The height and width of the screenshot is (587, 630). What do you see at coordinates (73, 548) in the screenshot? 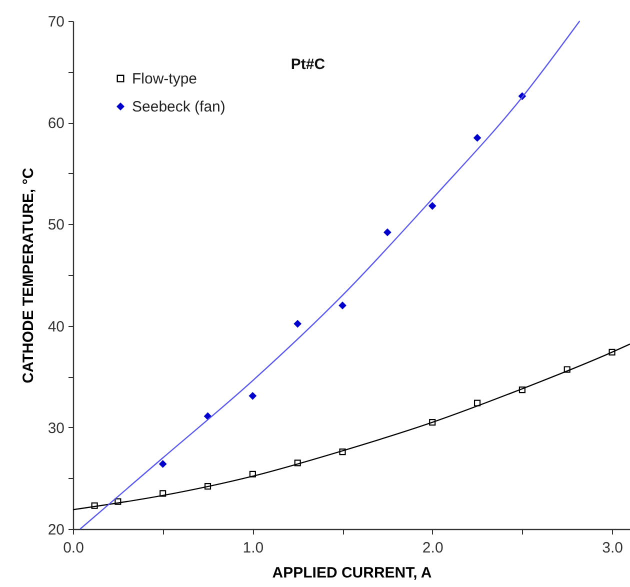
I see `x-tick-label: 0.0` at bounding box center [73, 548].